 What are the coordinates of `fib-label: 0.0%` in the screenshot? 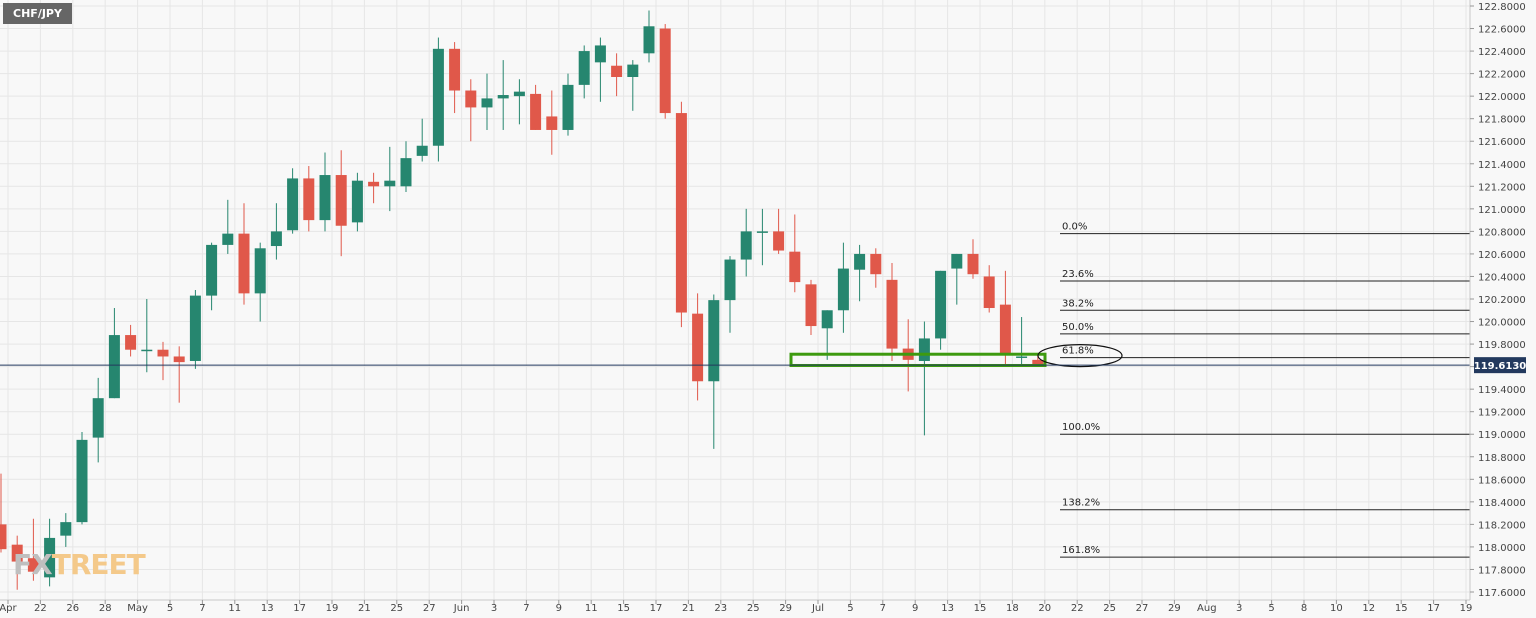 It's located at (1074, 227).